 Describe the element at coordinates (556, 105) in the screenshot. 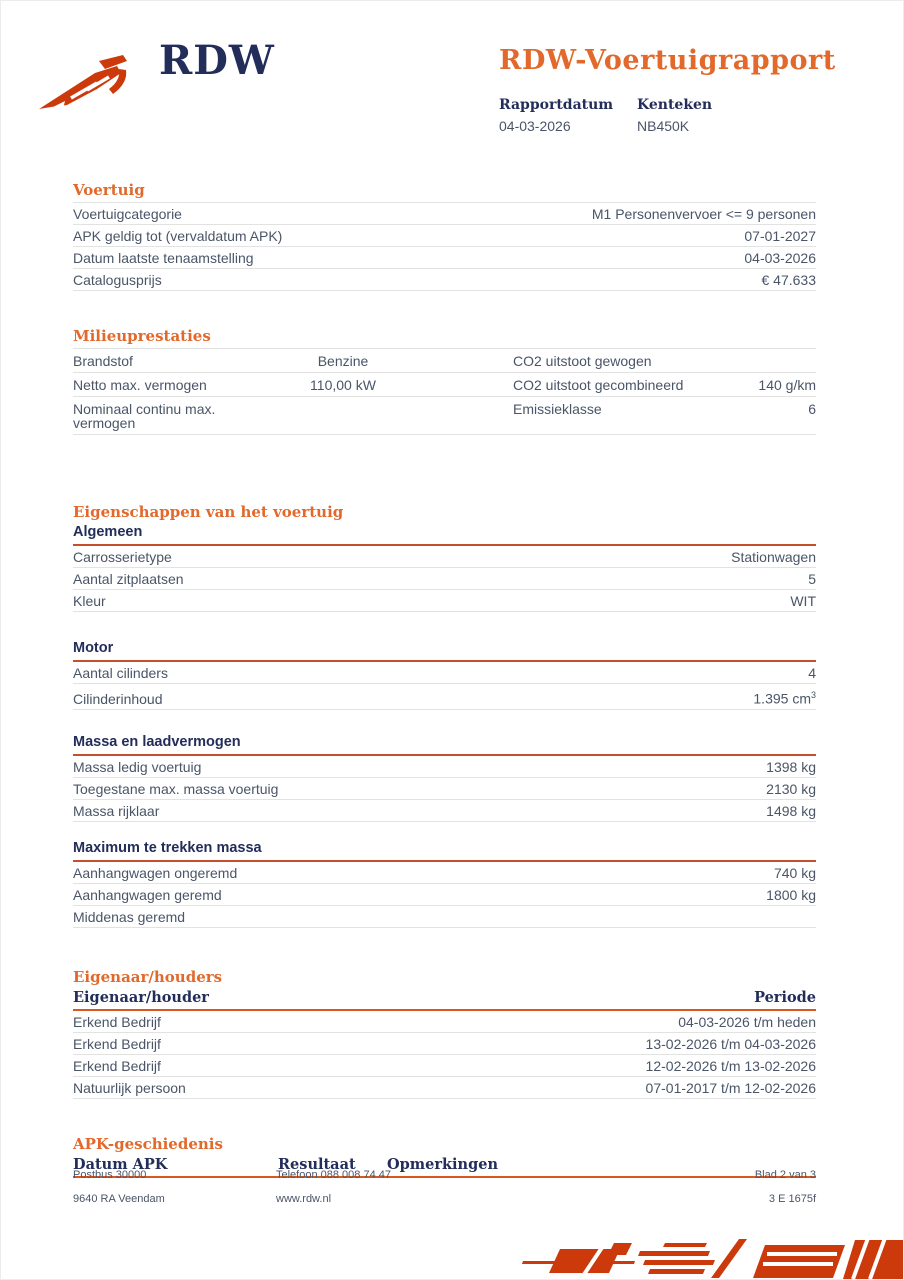

I see `report-date-label: Rapportdatum` at that location.